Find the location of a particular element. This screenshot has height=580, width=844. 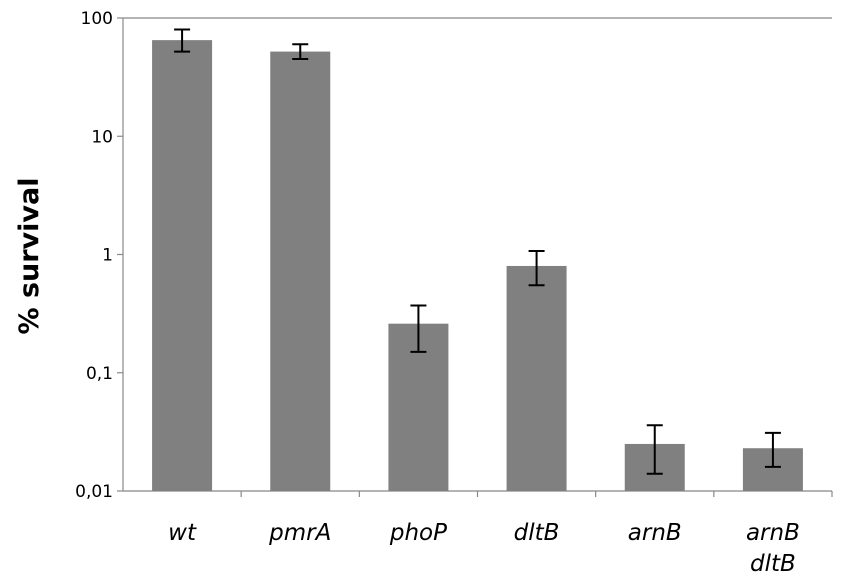

x-tick-label: phoP is located at coordinates (418, 533).